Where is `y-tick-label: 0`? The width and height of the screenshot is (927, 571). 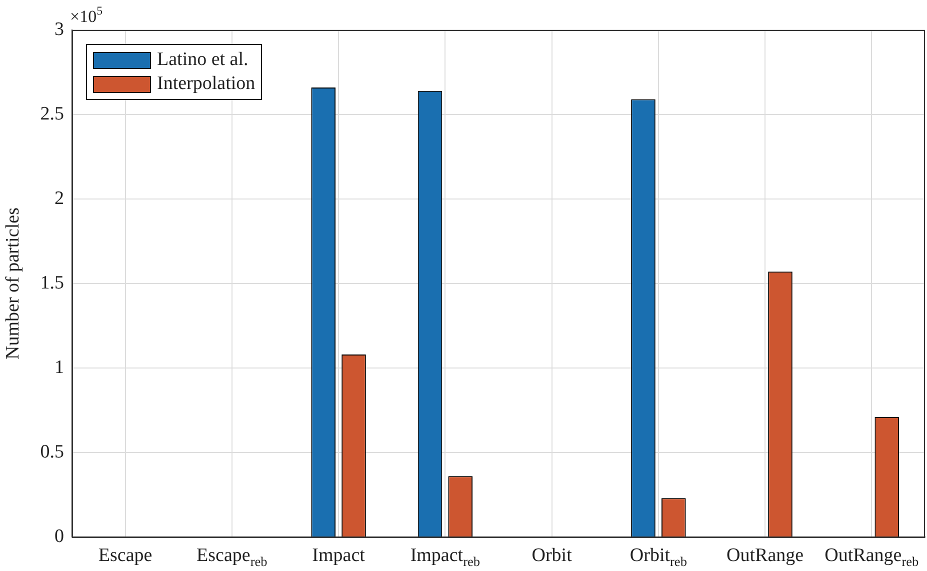 y-tick-label: 0 is located at coordinates (59, 536).